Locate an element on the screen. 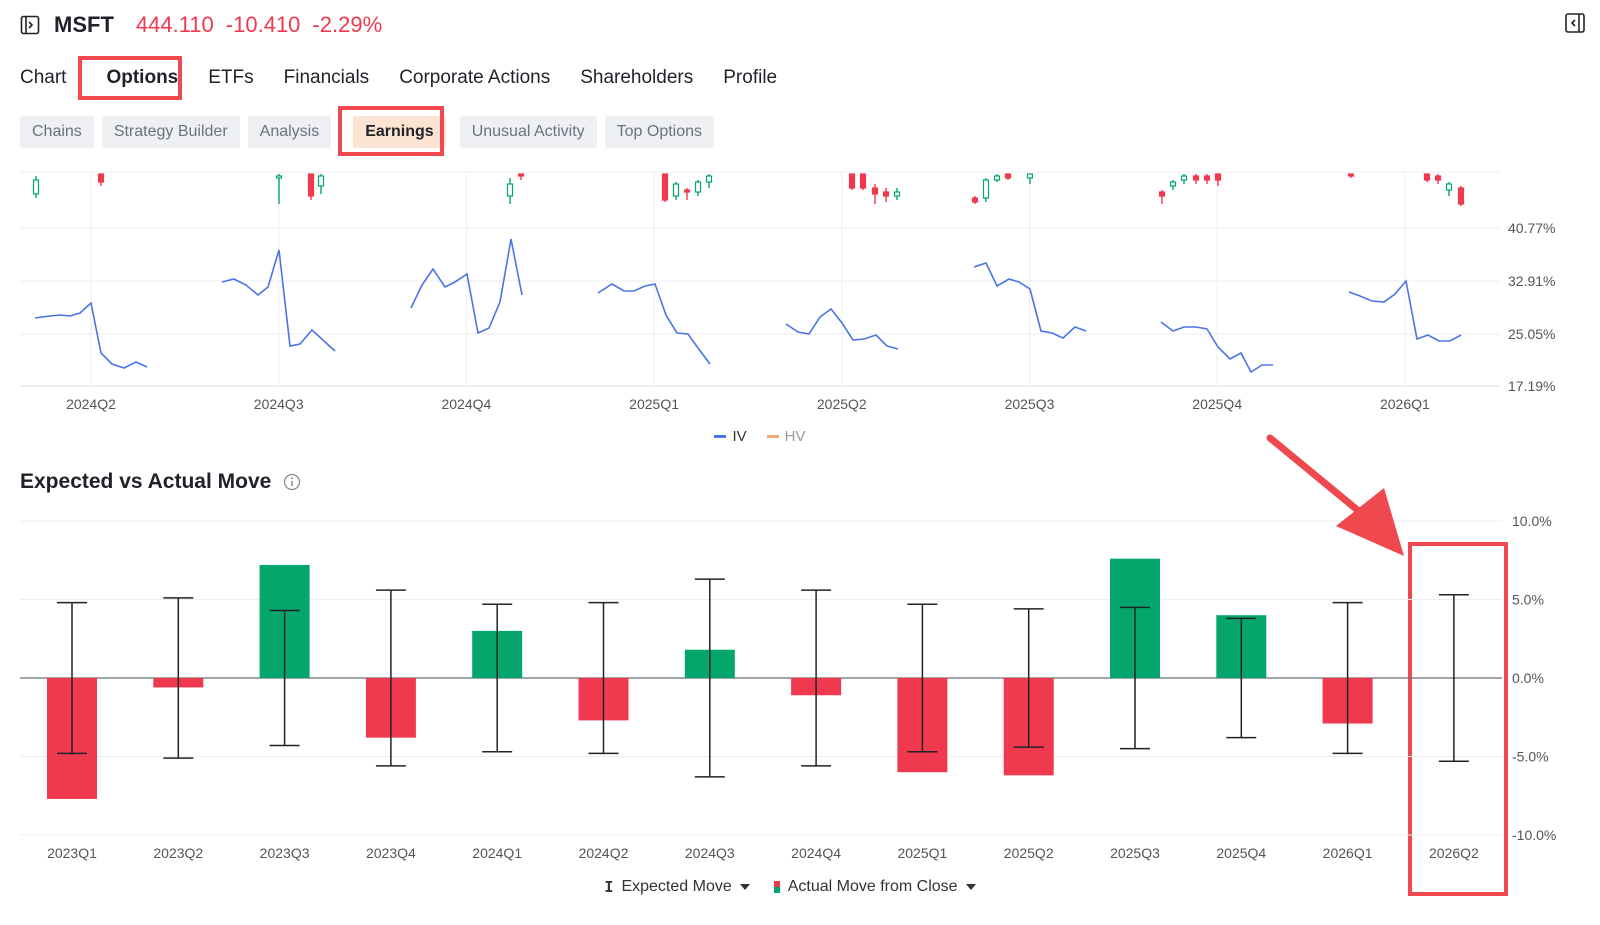 This screenshot has width=1600, height=925. subtab-analysis: Analysis is located at coordinates (289, 132).